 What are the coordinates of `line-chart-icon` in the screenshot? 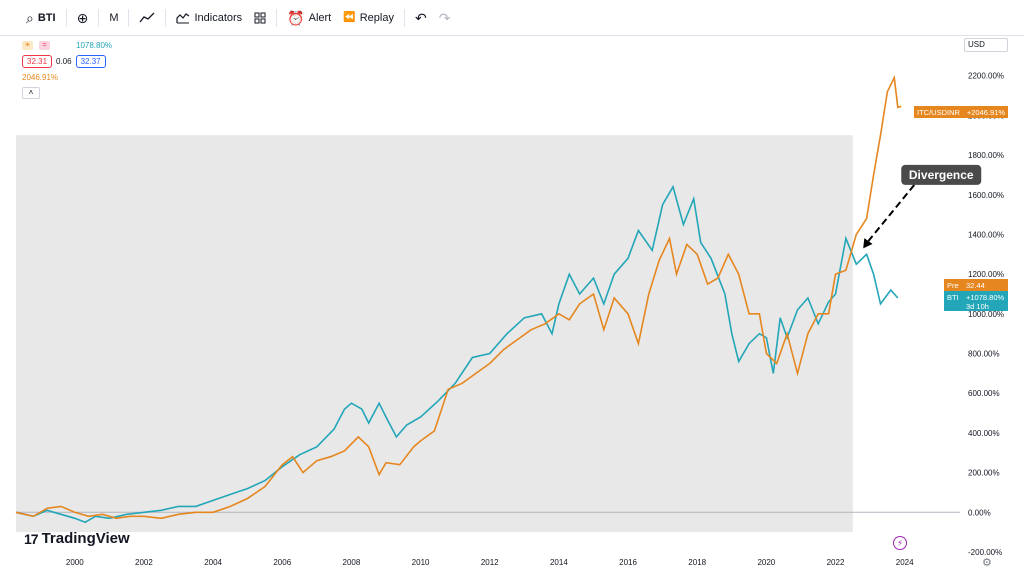 It's located at (147, 17).